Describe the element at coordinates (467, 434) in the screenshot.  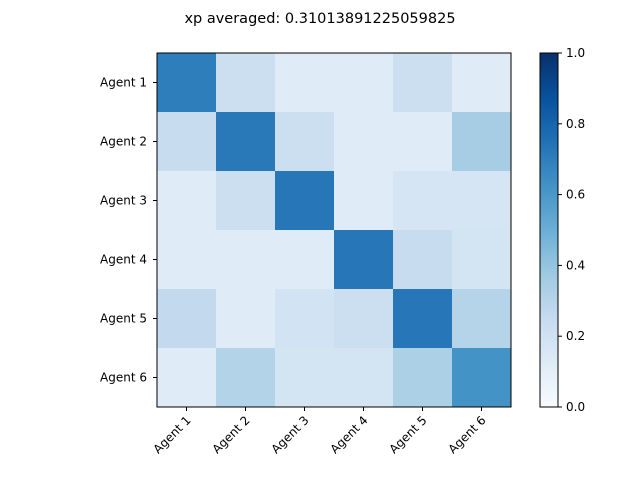
I see `x-tick-label: Agent 6` at that location.